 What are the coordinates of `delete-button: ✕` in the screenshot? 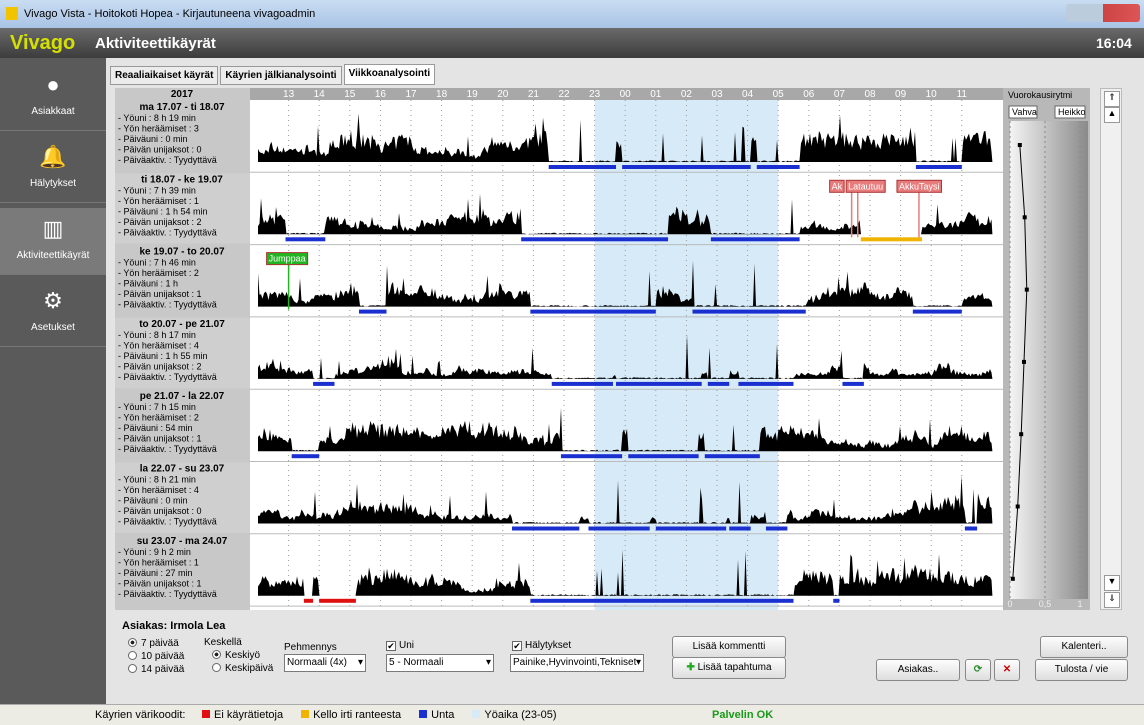 It's located at (1007, 670).